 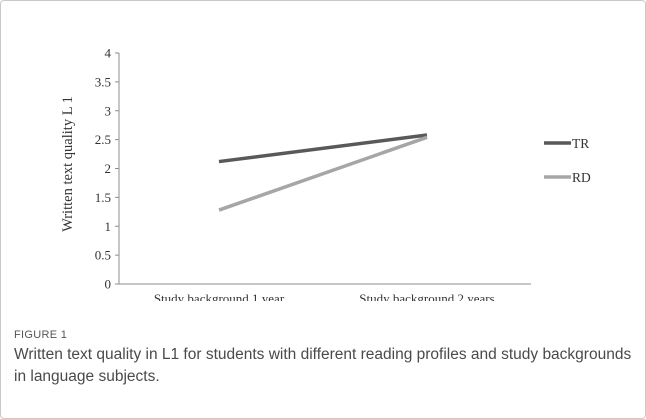 What do you see at coordinates (103, 139) in the screenshot?
I see `y-tick-label: 2.5` at bounding box center [103, 139].